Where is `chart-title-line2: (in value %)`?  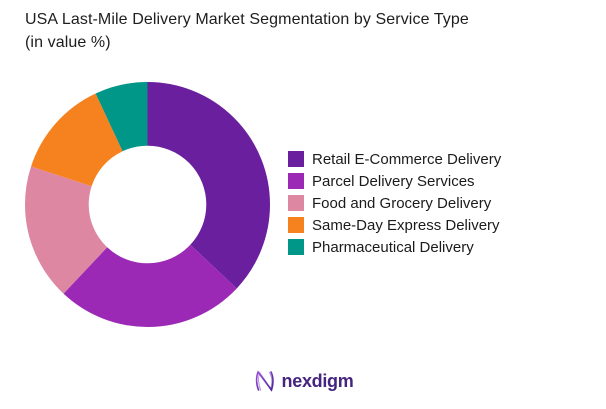
chart-title-line2: (in value %) is located at coordinates (68, 42).